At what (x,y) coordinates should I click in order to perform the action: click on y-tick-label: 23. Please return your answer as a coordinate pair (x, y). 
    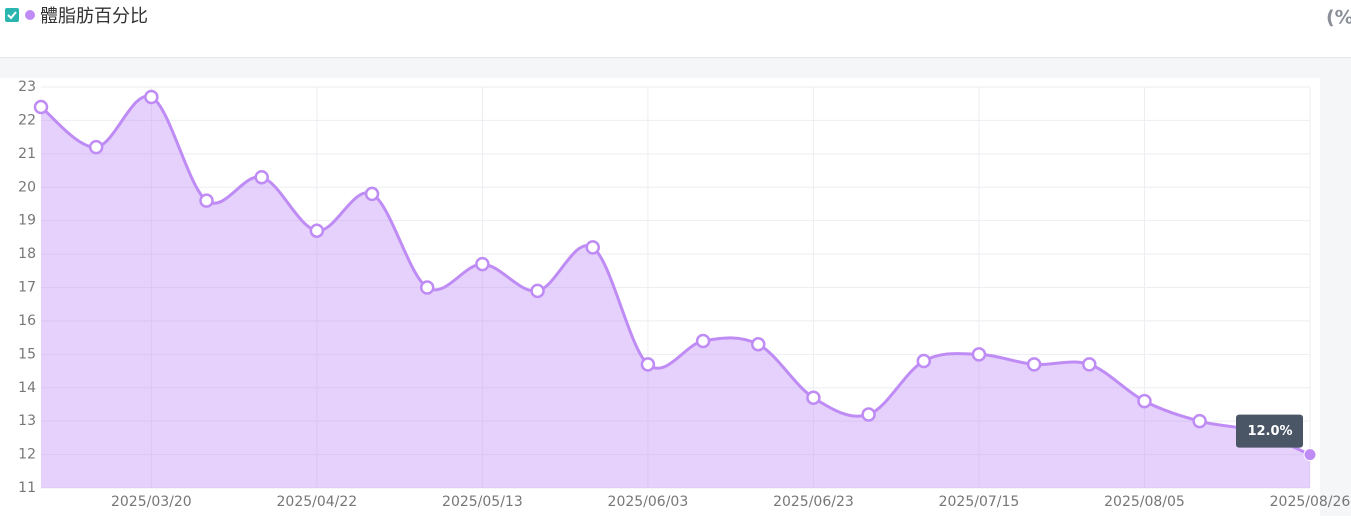
    Looking at the image, I should click on (27, 87).